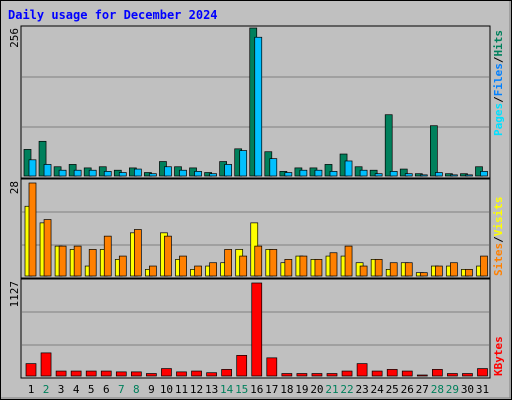 The width and height of the screenshot is (512, 400). I want to click on day-label-27: 27, so click(422, 389).